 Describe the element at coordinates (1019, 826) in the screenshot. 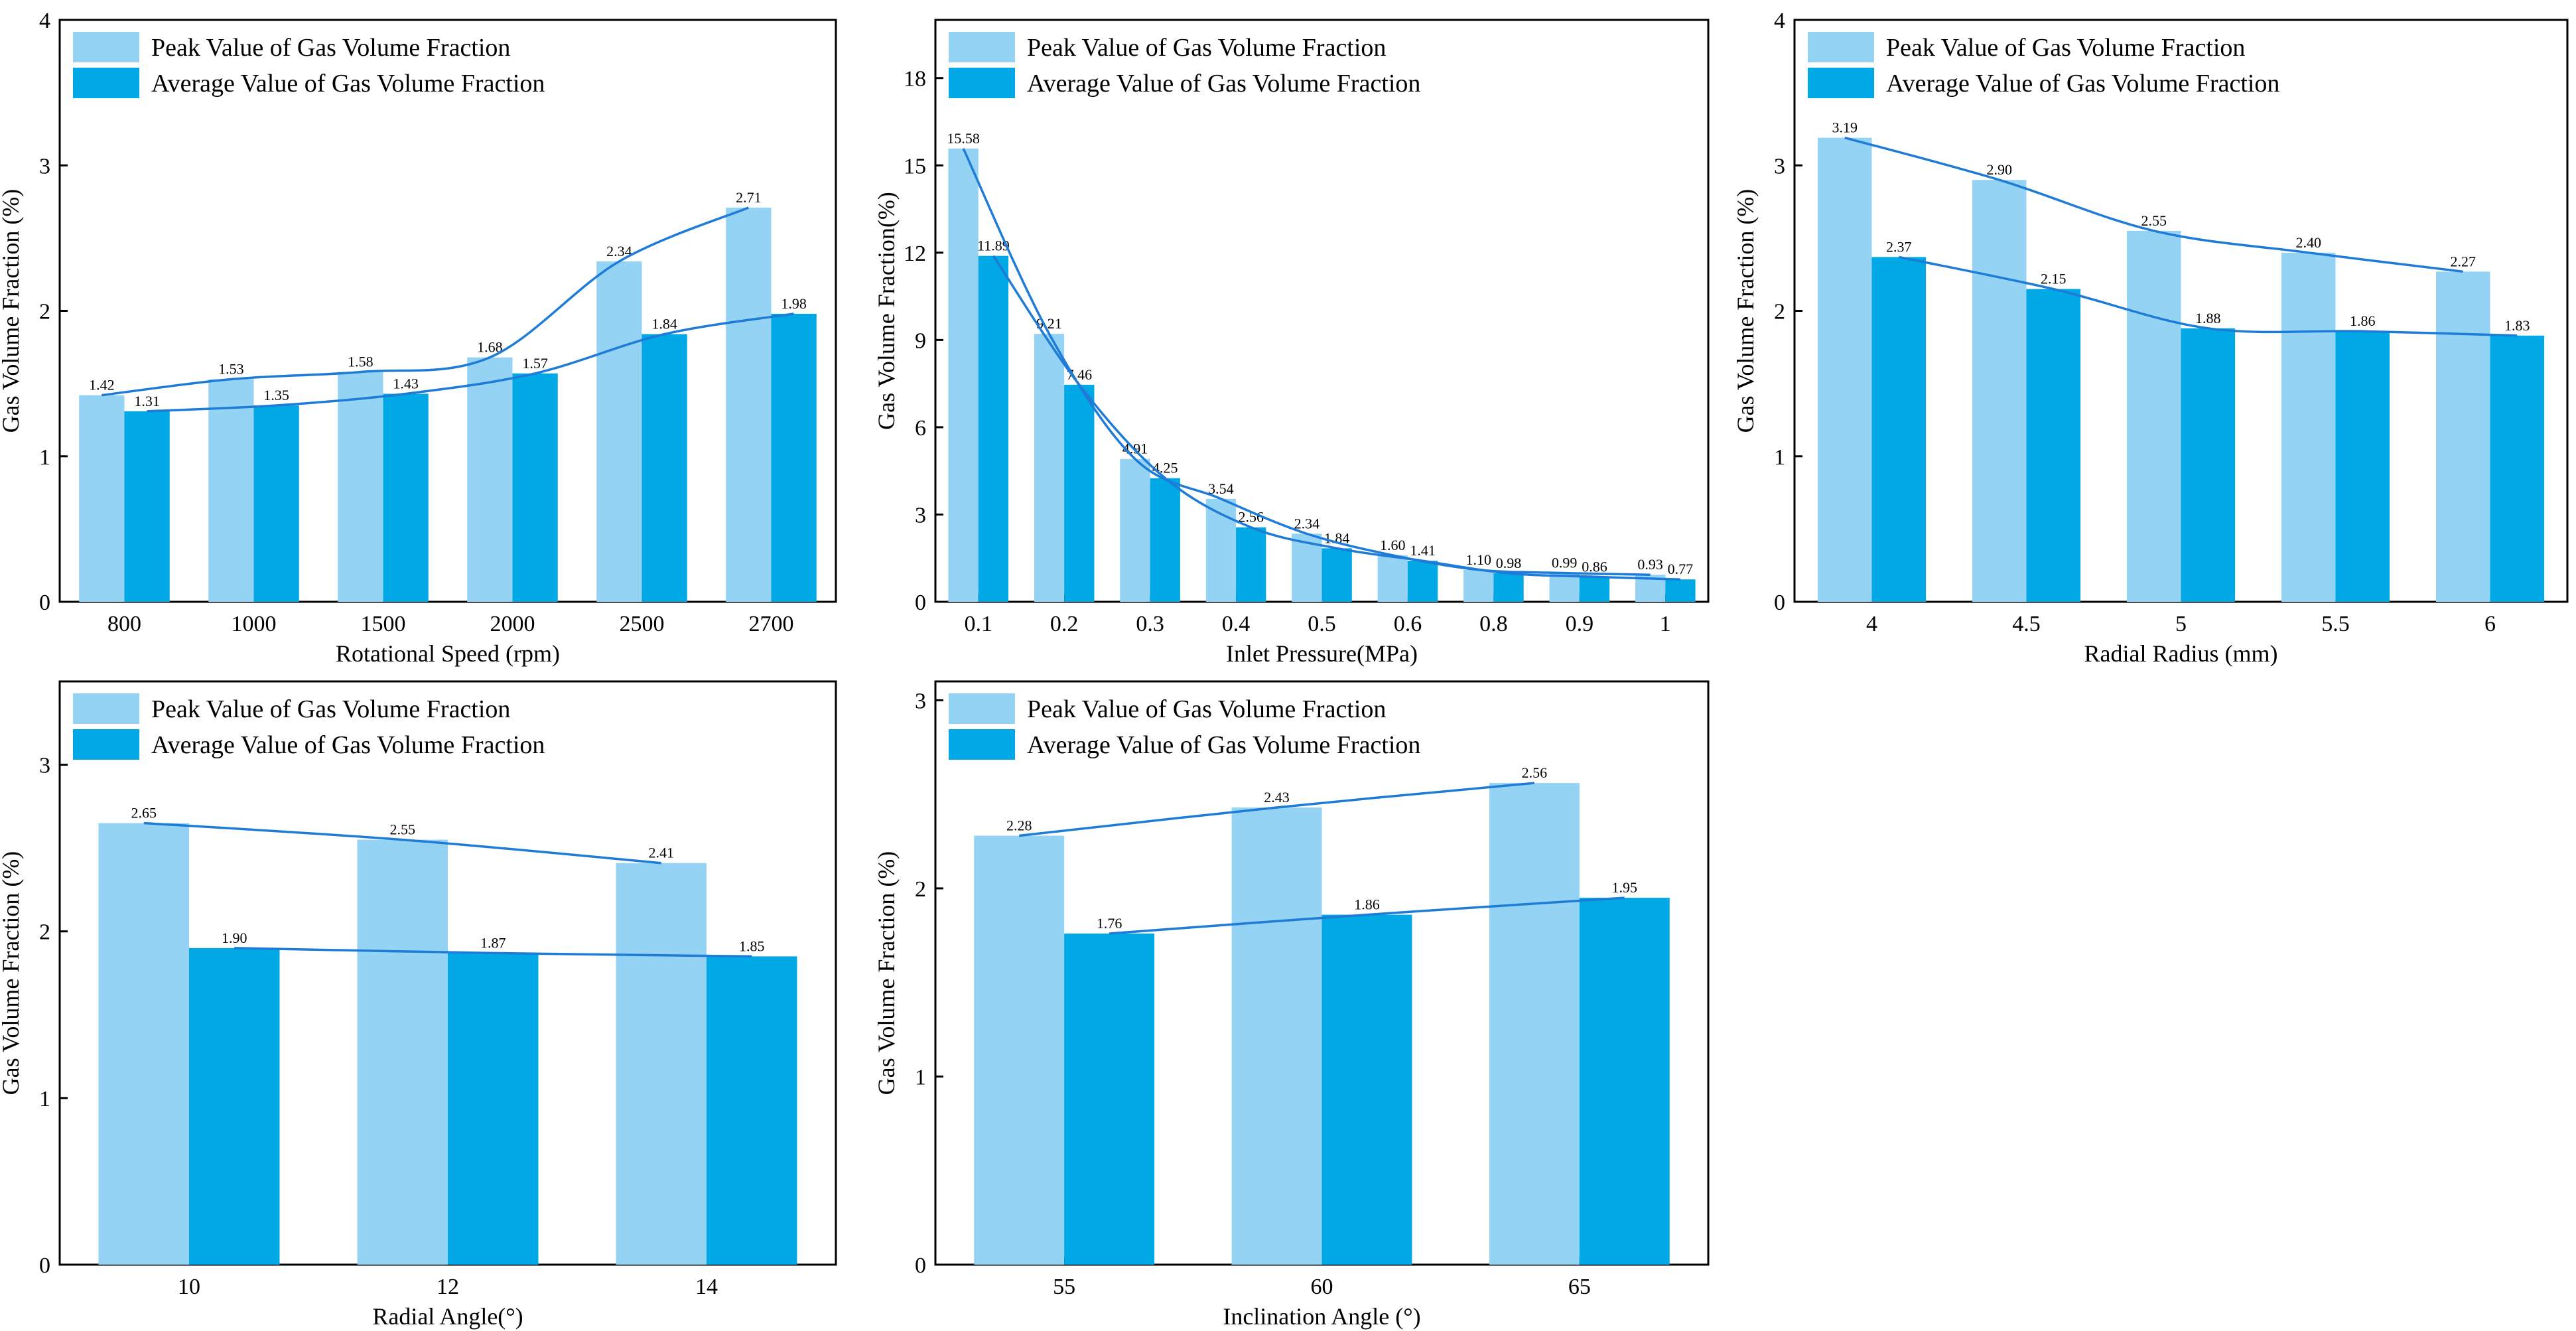

I see `data-label-peak: 2.28` at that location.